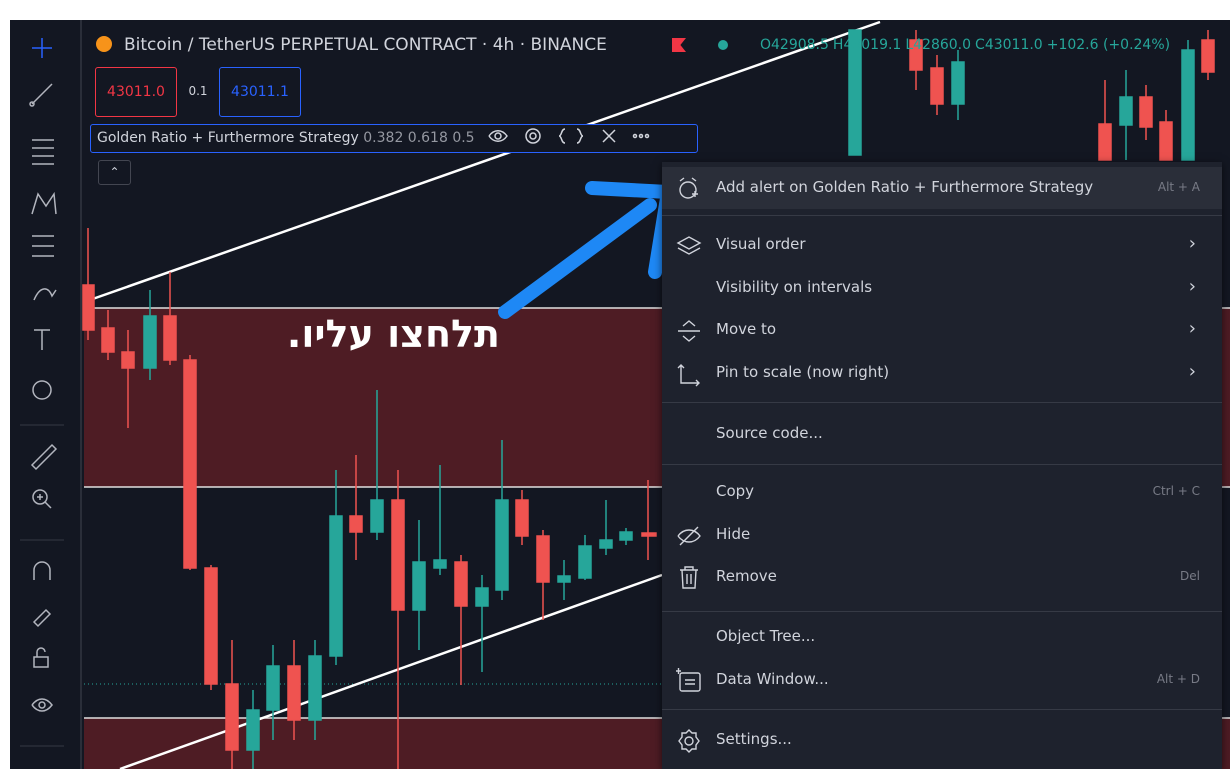  Describe the element at coordinates (419, 138) in the screenshot. I see `indicator-params: 0.382 0.618 0.5` at that location.